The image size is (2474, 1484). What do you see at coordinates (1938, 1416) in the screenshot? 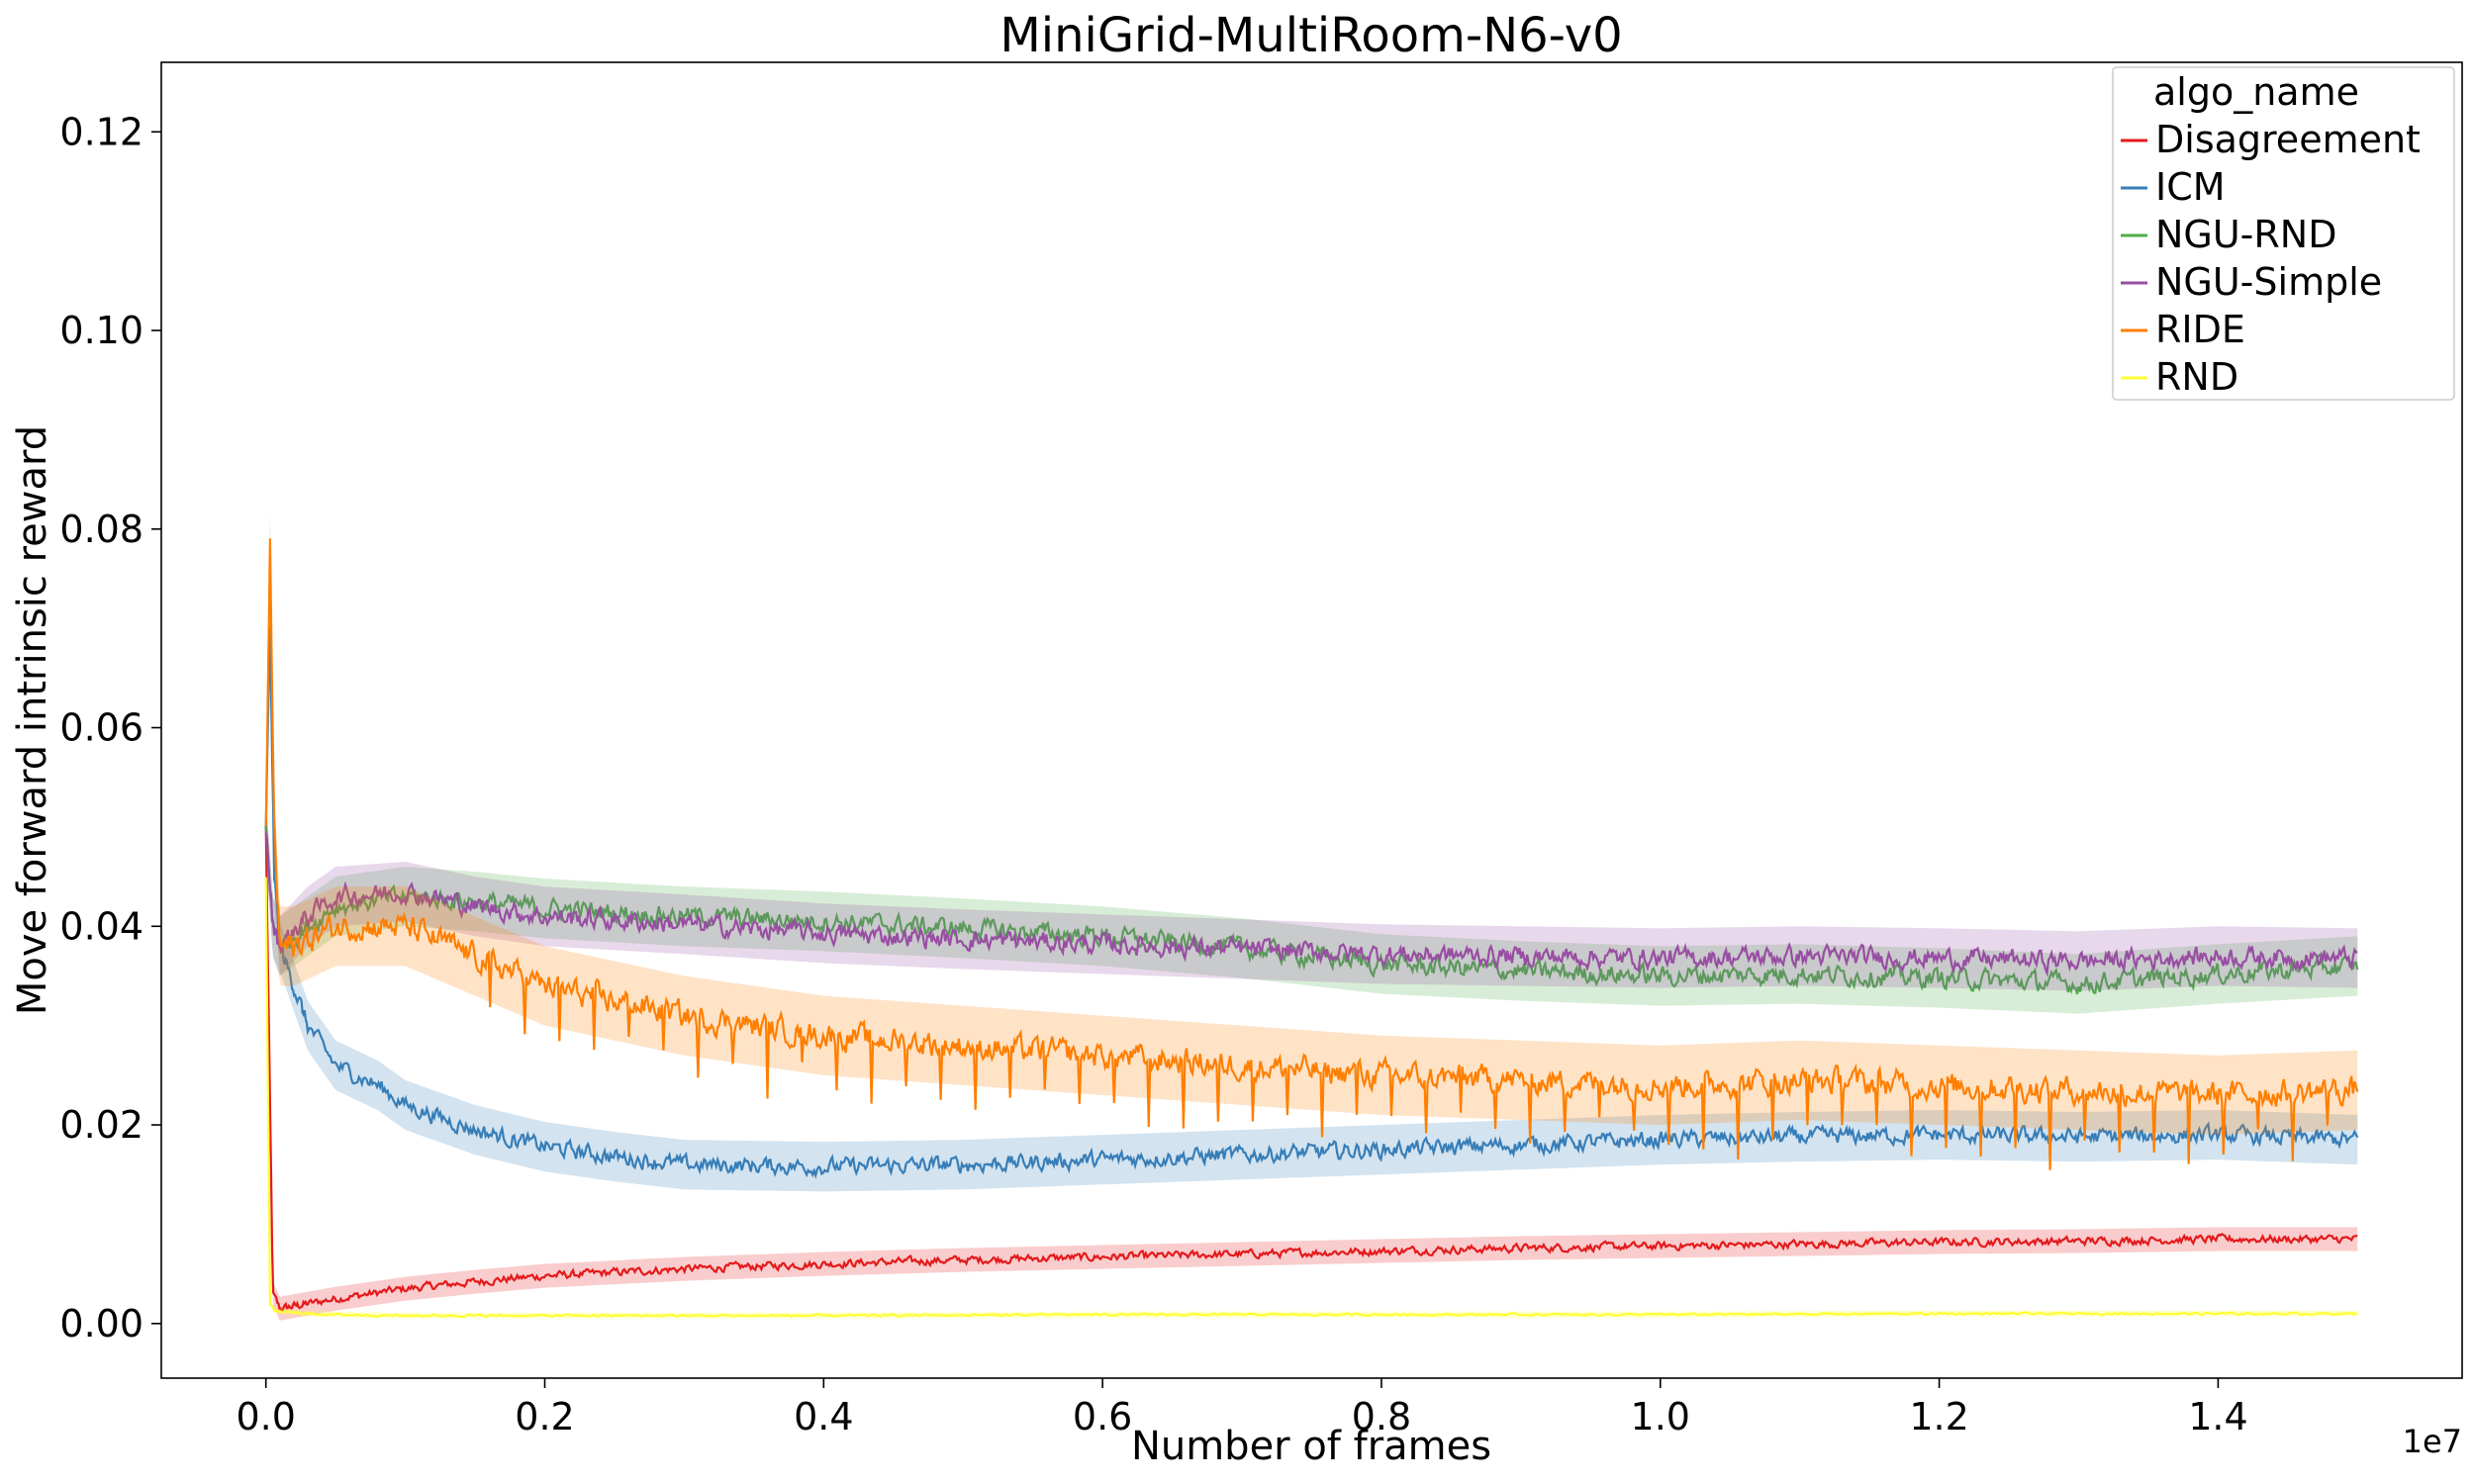
I see `x-tick-label: 1.2` at bounding box center [1938, 1416].